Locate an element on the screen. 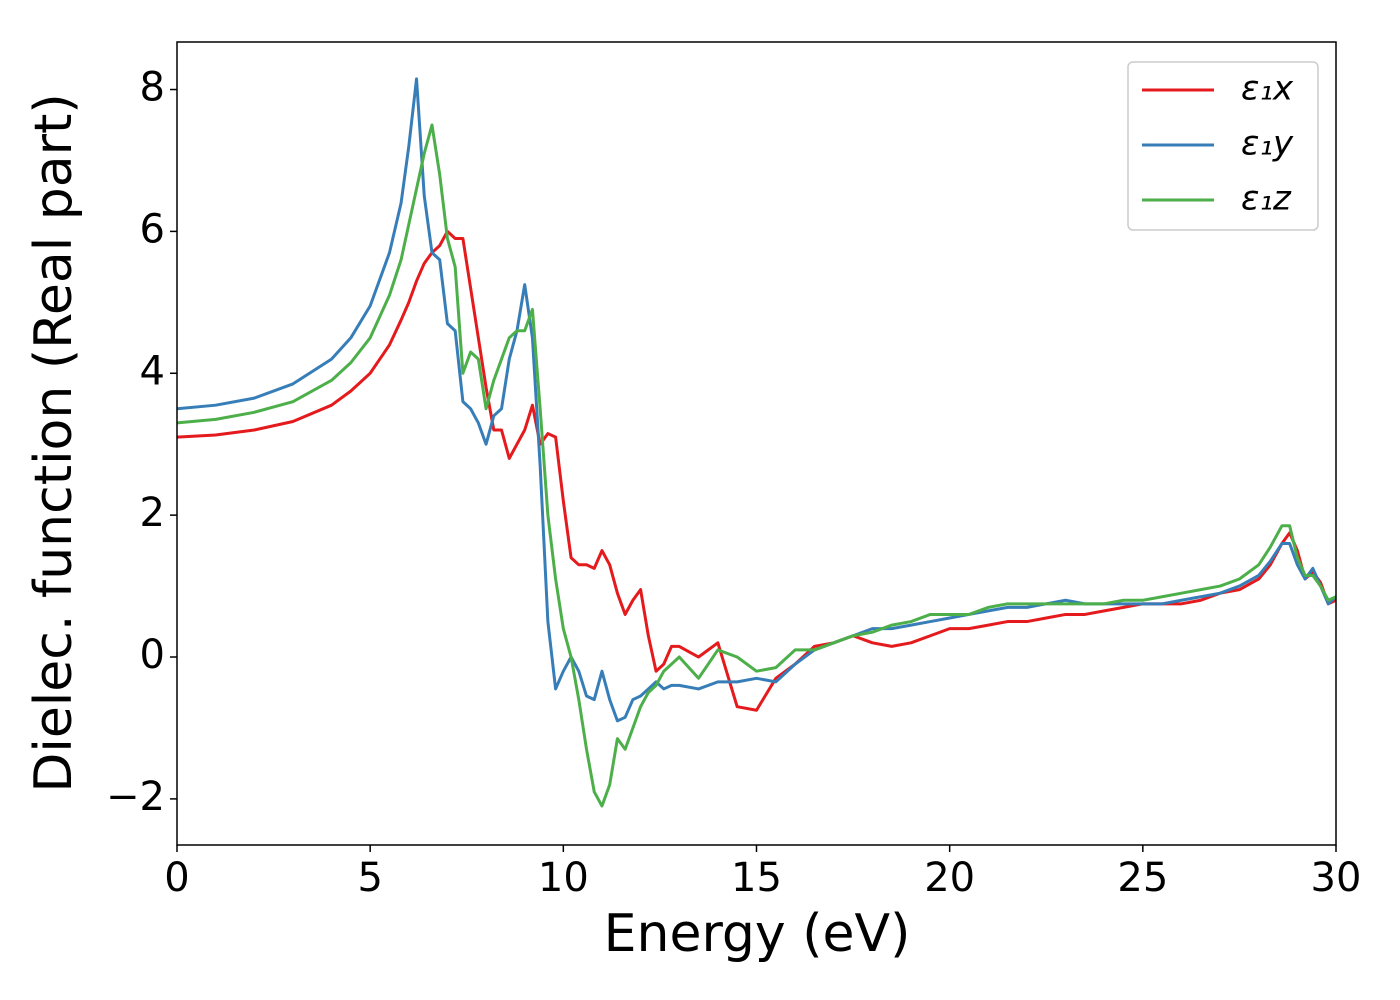 This screenshot has height=1000, width=1400. legend-label: ε₁z is located at coordinates (1266, 199).